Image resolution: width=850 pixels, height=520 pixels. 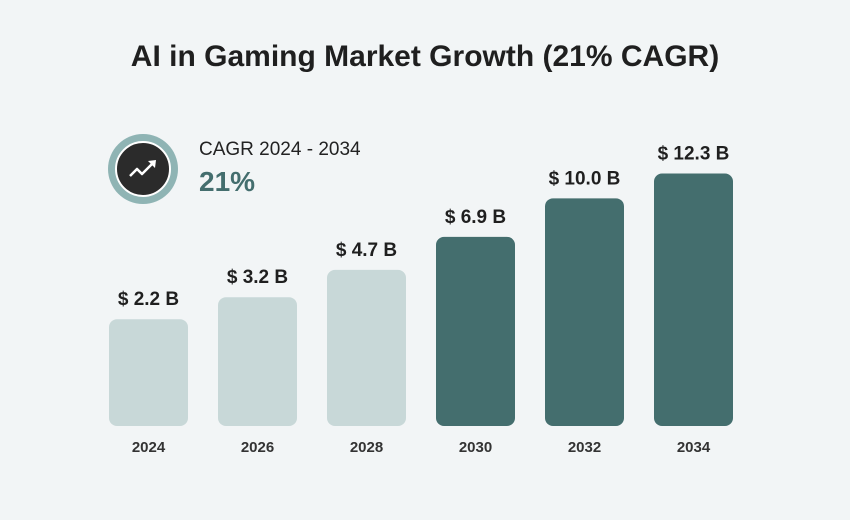 What do you see at coordinates (148, 372) in the screenshot?
I see `bar-2024` at bounding box center [148, 372].